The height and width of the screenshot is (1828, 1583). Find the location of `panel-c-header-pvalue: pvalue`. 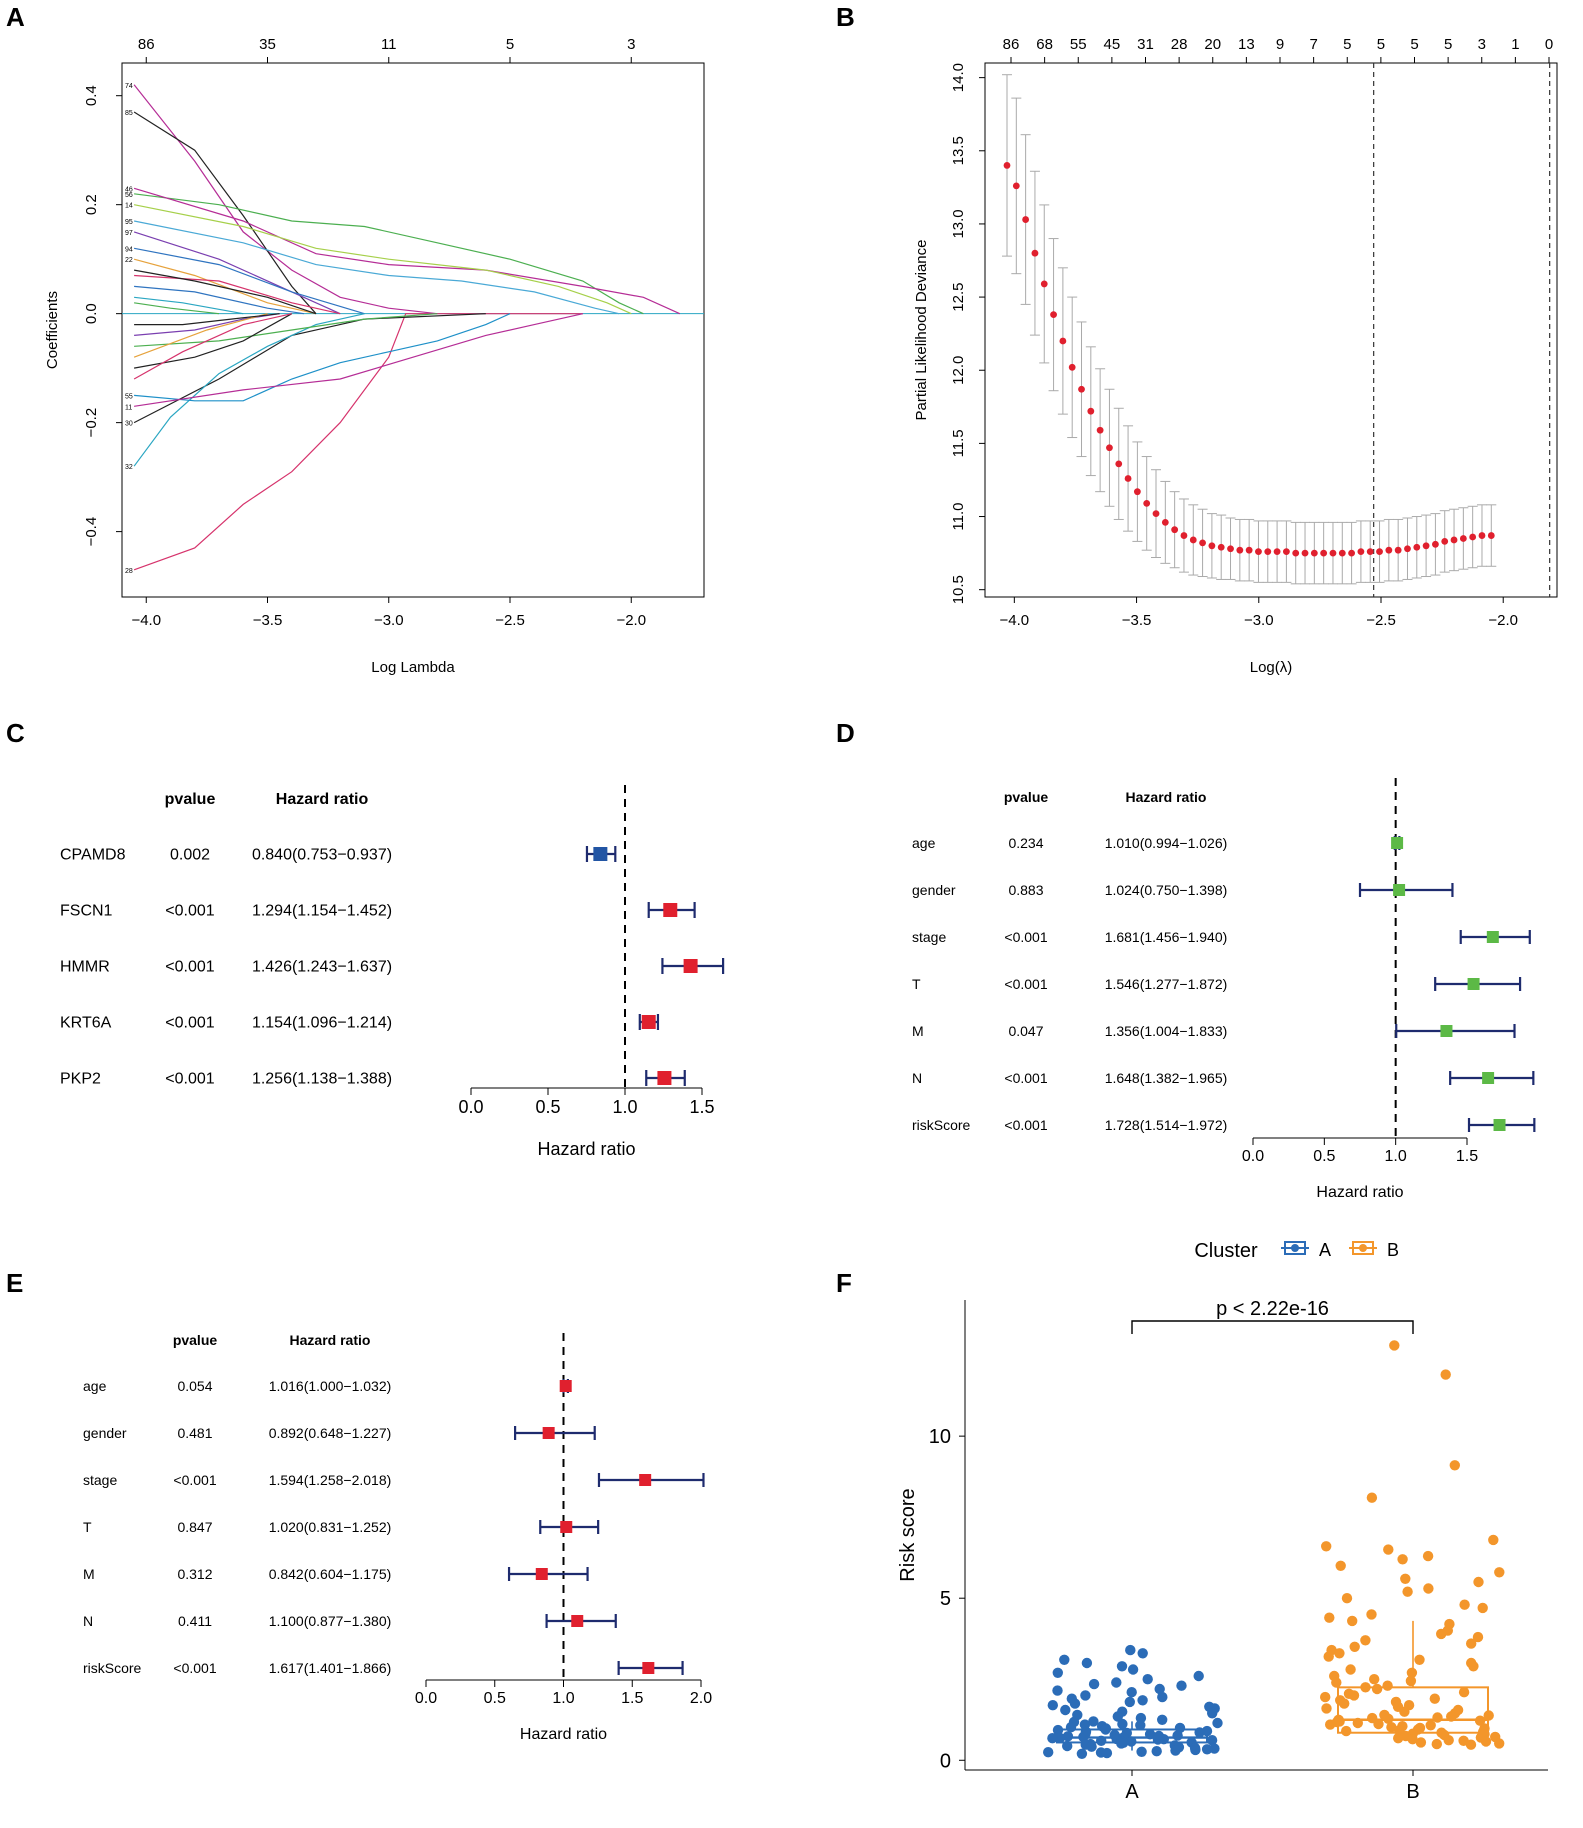

panel-c-header-pvalue: pvalue is located at coordinates (190, 799).